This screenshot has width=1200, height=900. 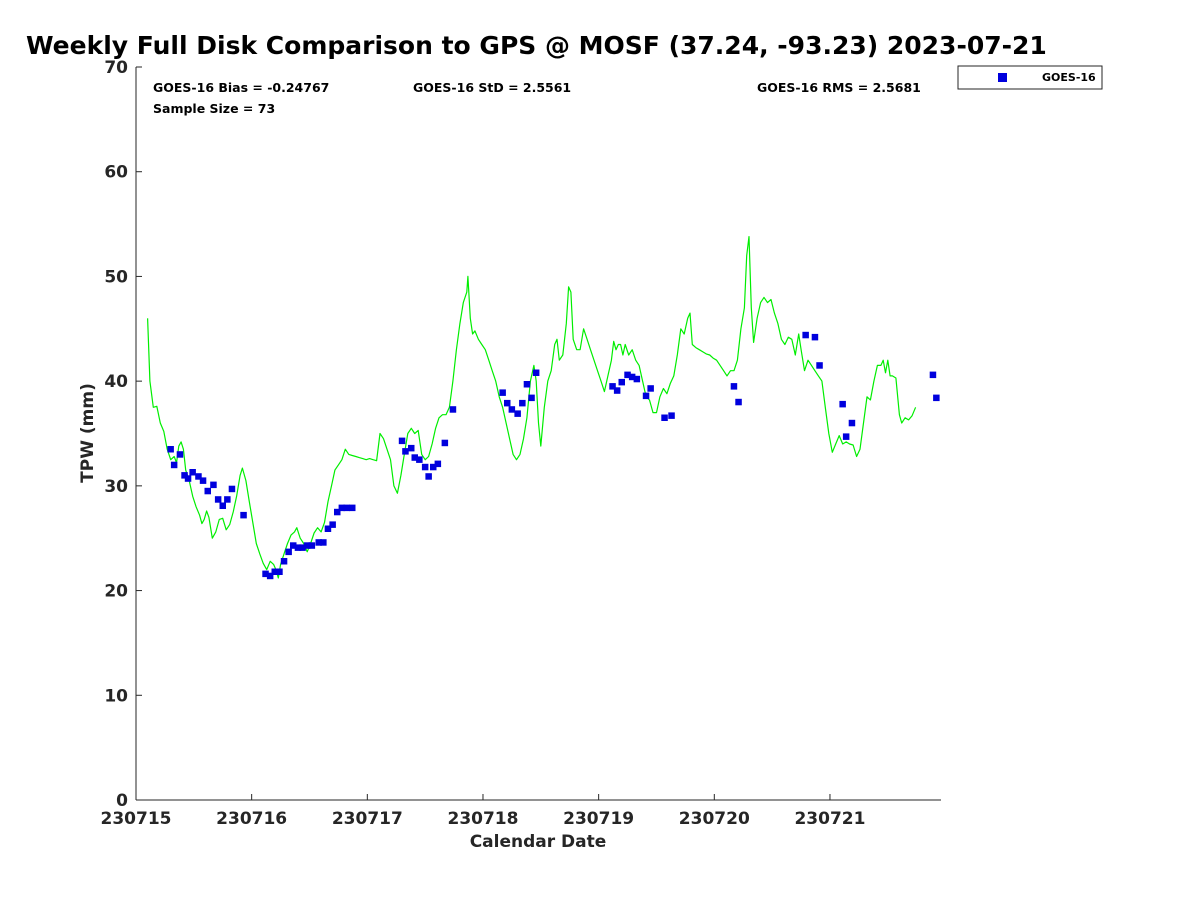 I want to click on bias-stat: GOES-16 Bias = -0.24767, so click(x=241, y=87).